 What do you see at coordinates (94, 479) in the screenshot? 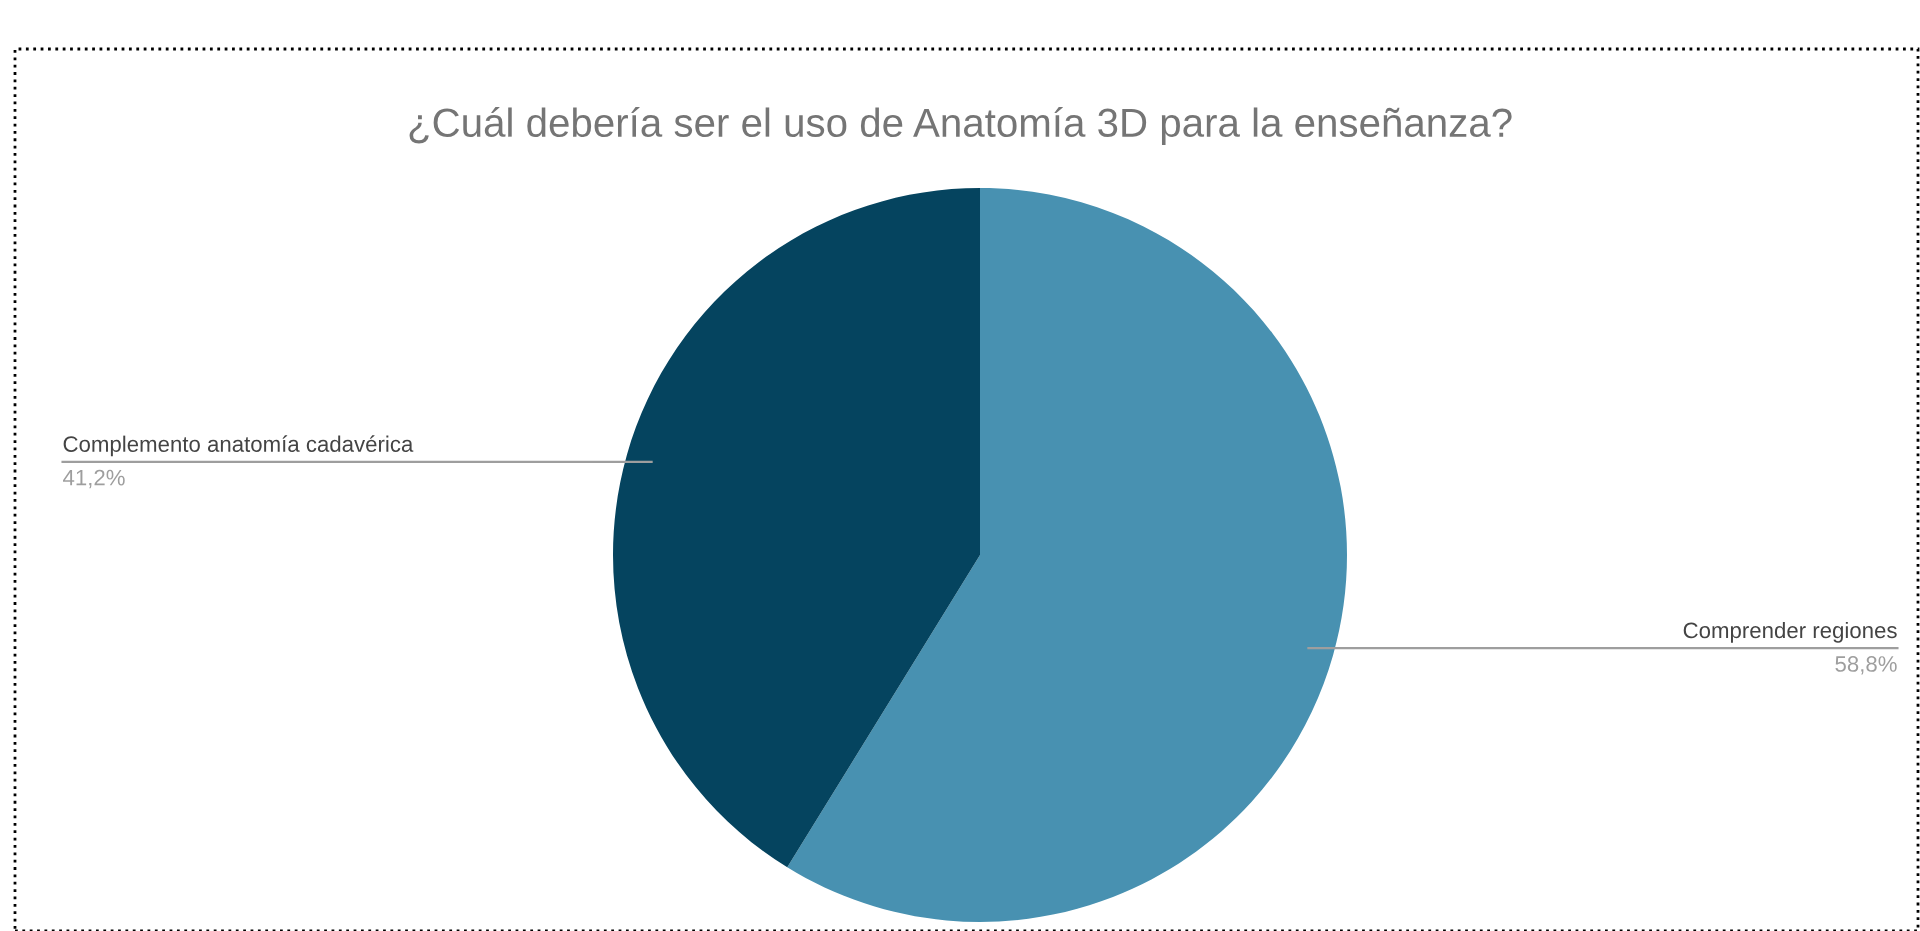
I see `data-label: 41,2%` at bounding box center [94, 479].